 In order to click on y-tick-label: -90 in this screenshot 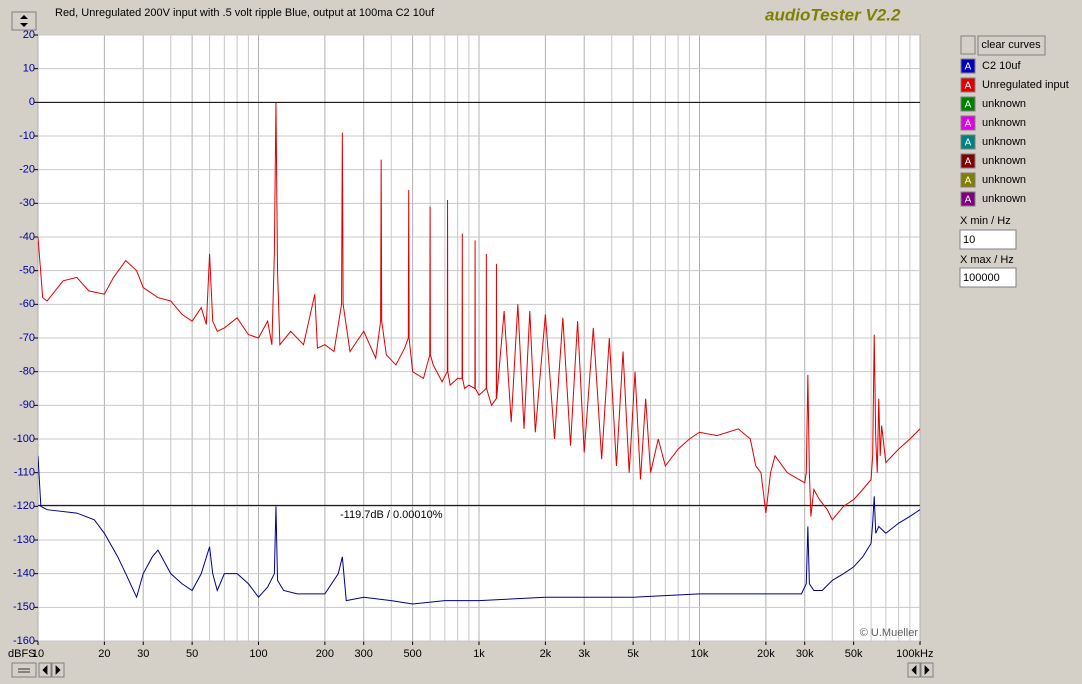, I will do `click(27, 405)`.